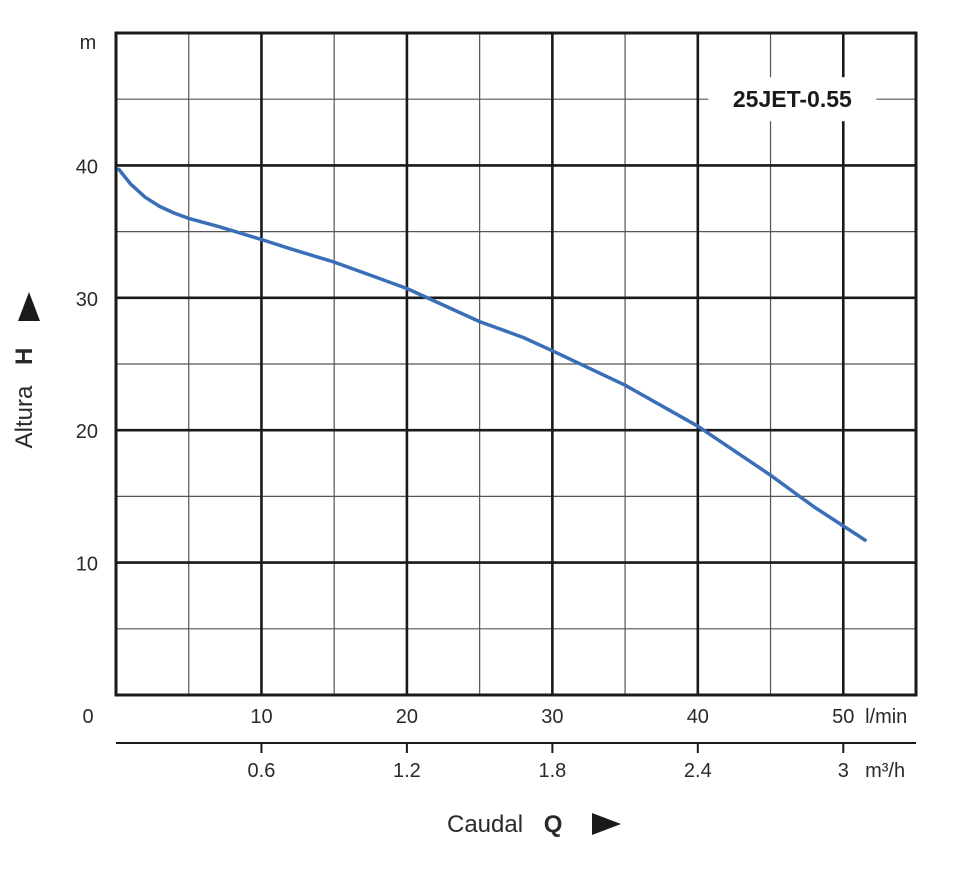 The image size is (964, 875). Describe the element at coordinates (553, 824) in the screenshot. I see `x-axis-symbol: Q` at that location.